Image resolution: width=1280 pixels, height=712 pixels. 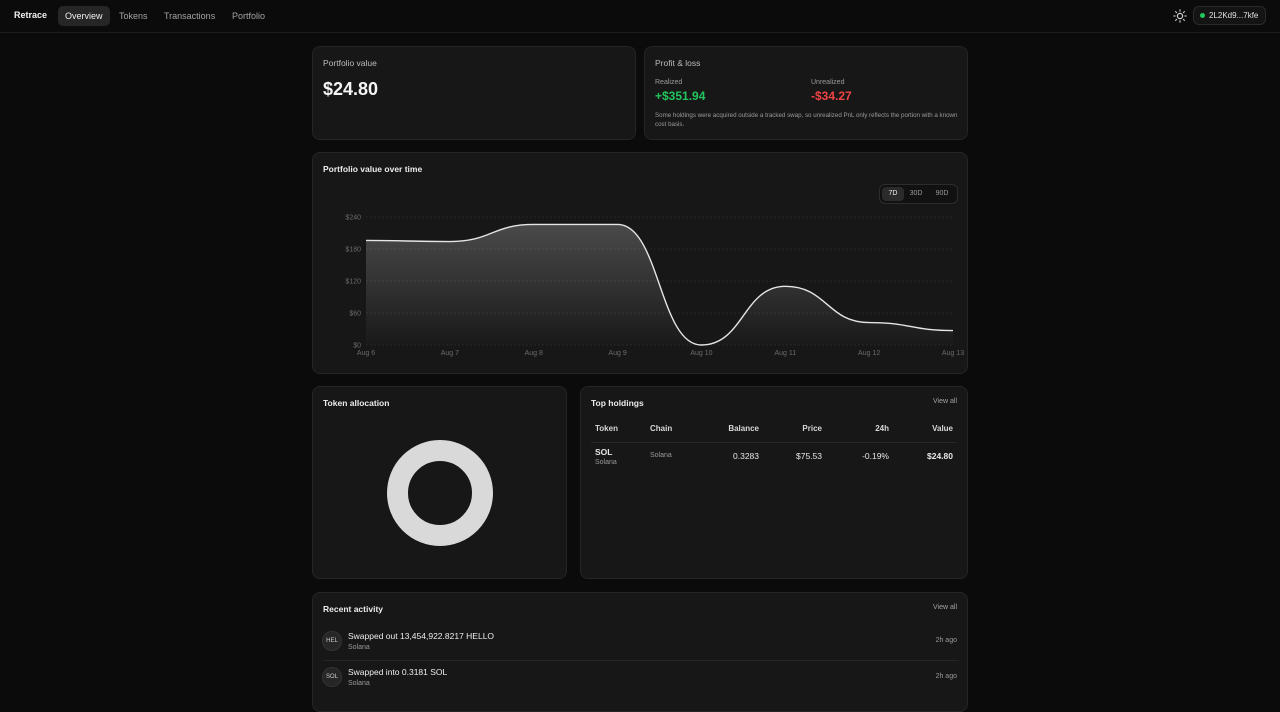 I want to click on row-token-chain: Solana, so click(x=606, y=462).